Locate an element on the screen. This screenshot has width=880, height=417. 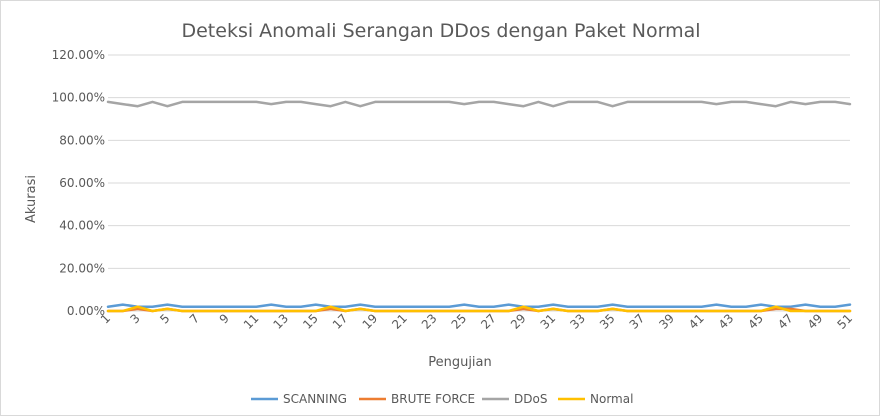
x-axis-label: Pengujian is located at coordinates (460, 362).